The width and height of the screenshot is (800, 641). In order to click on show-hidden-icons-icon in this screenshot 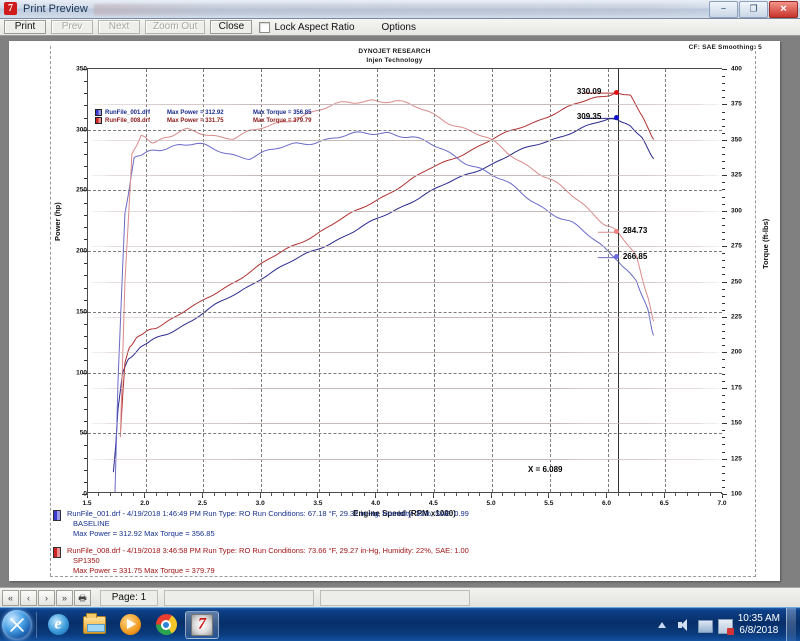, I will do `click(665, 624)`.